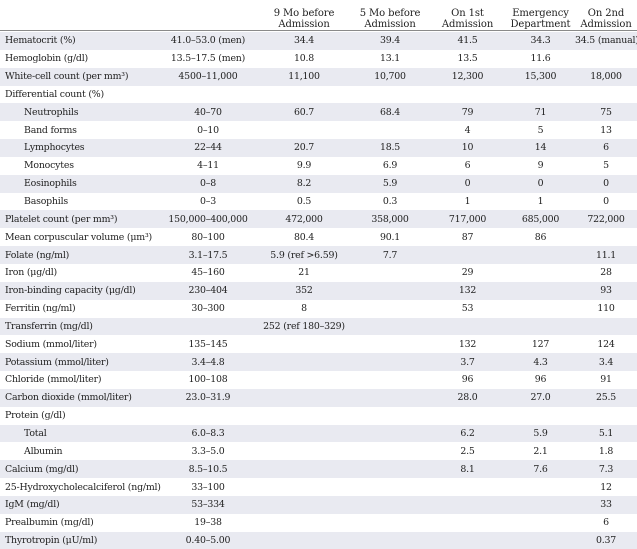  What do you see at coordinates (318, 308) in the screenshot?
I see `table-row: Ferritin (ng/ml) 30–300 8 53 110` at bounding box center [318, 308].